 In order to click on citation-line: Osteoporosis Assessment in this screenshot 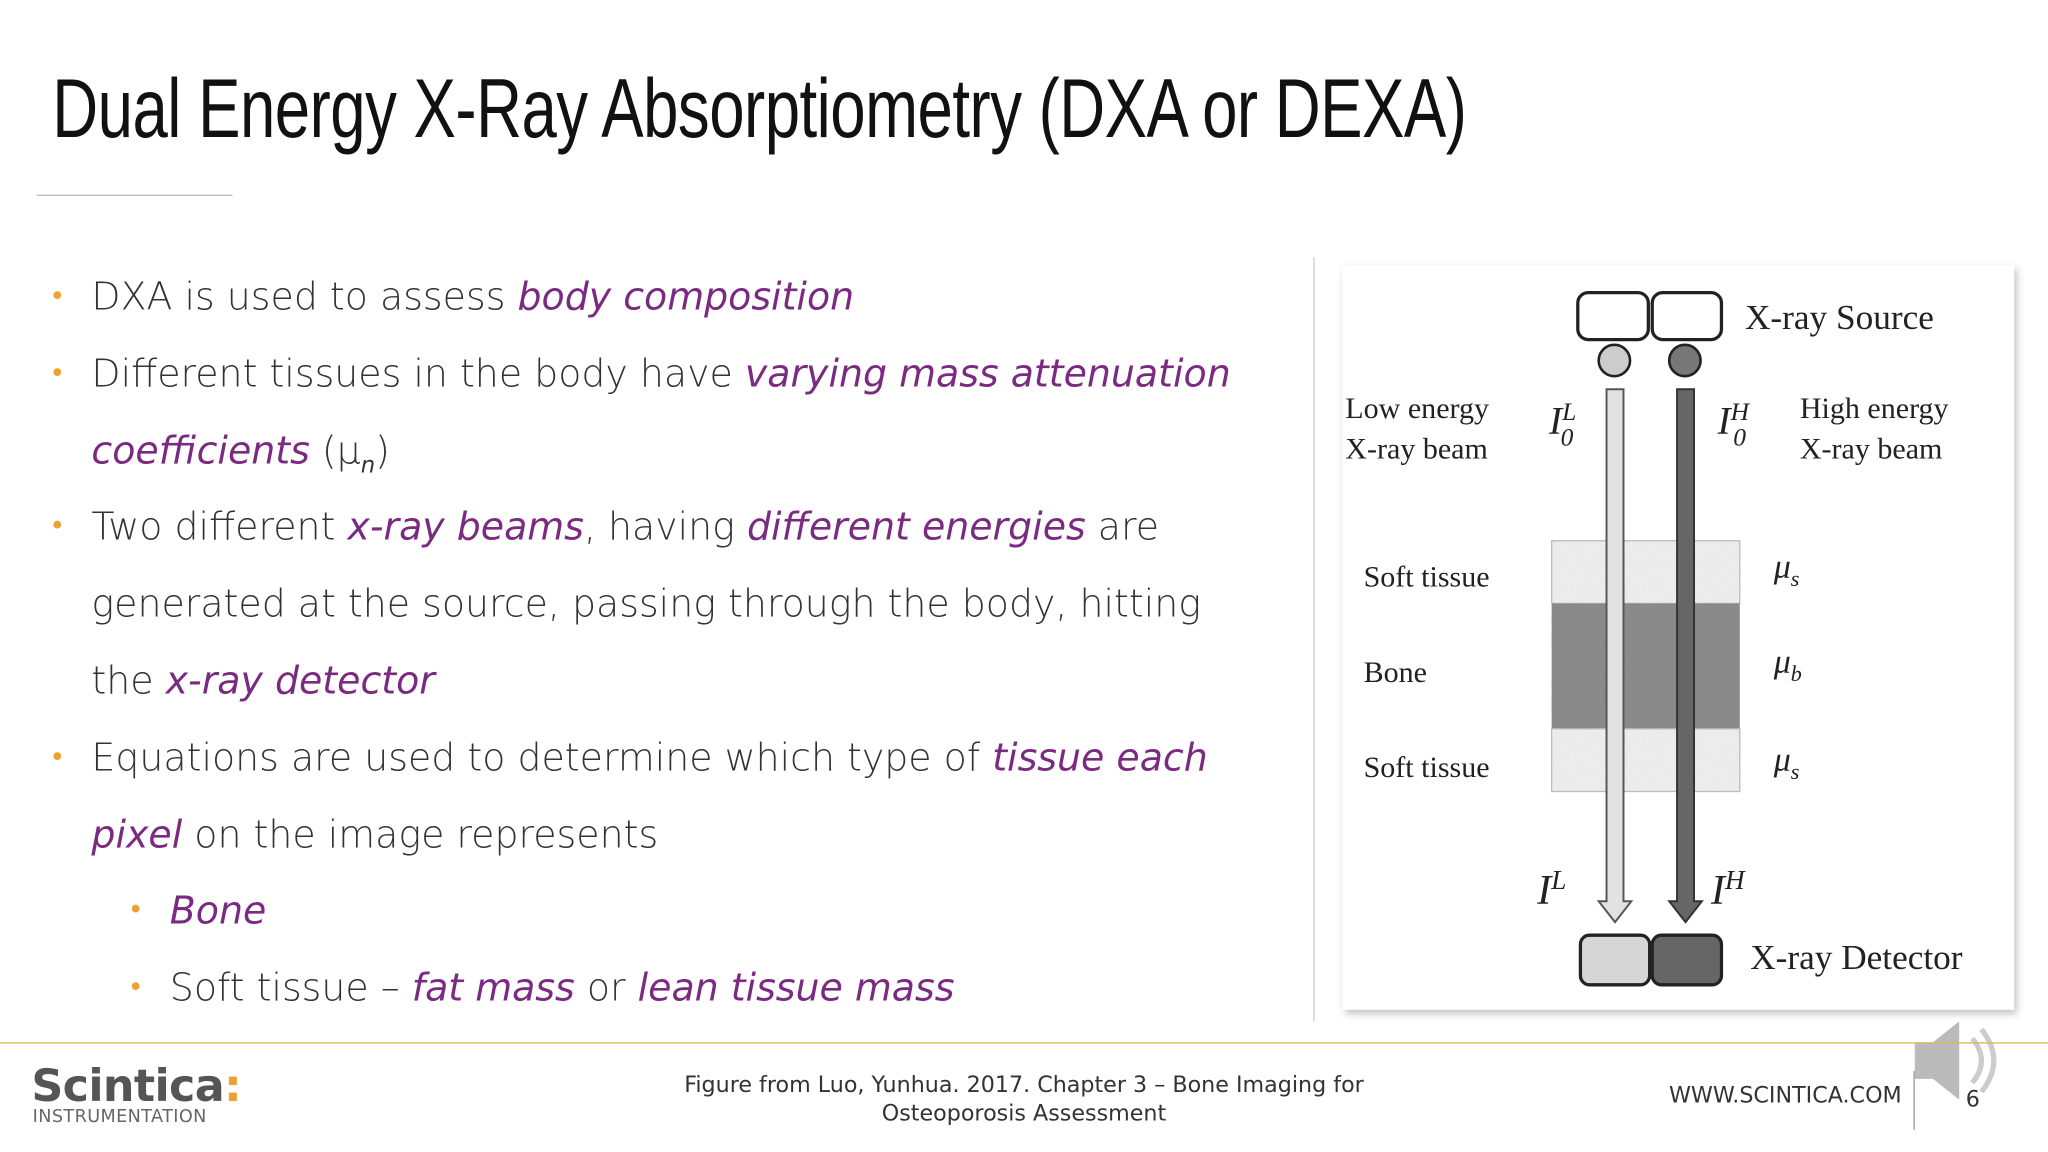, I will do `click(1024, 1114)`.